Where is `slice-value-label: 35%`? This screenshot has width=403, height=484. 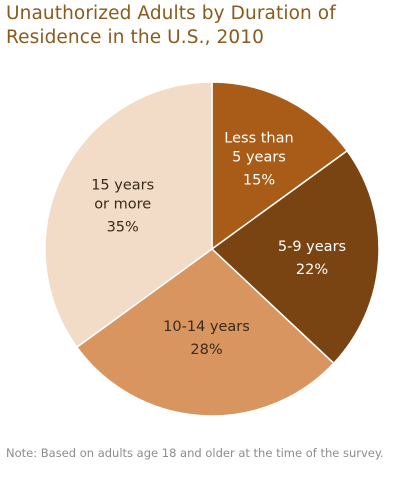 slice-value-label: 35% is located at coordinates (123, 228).